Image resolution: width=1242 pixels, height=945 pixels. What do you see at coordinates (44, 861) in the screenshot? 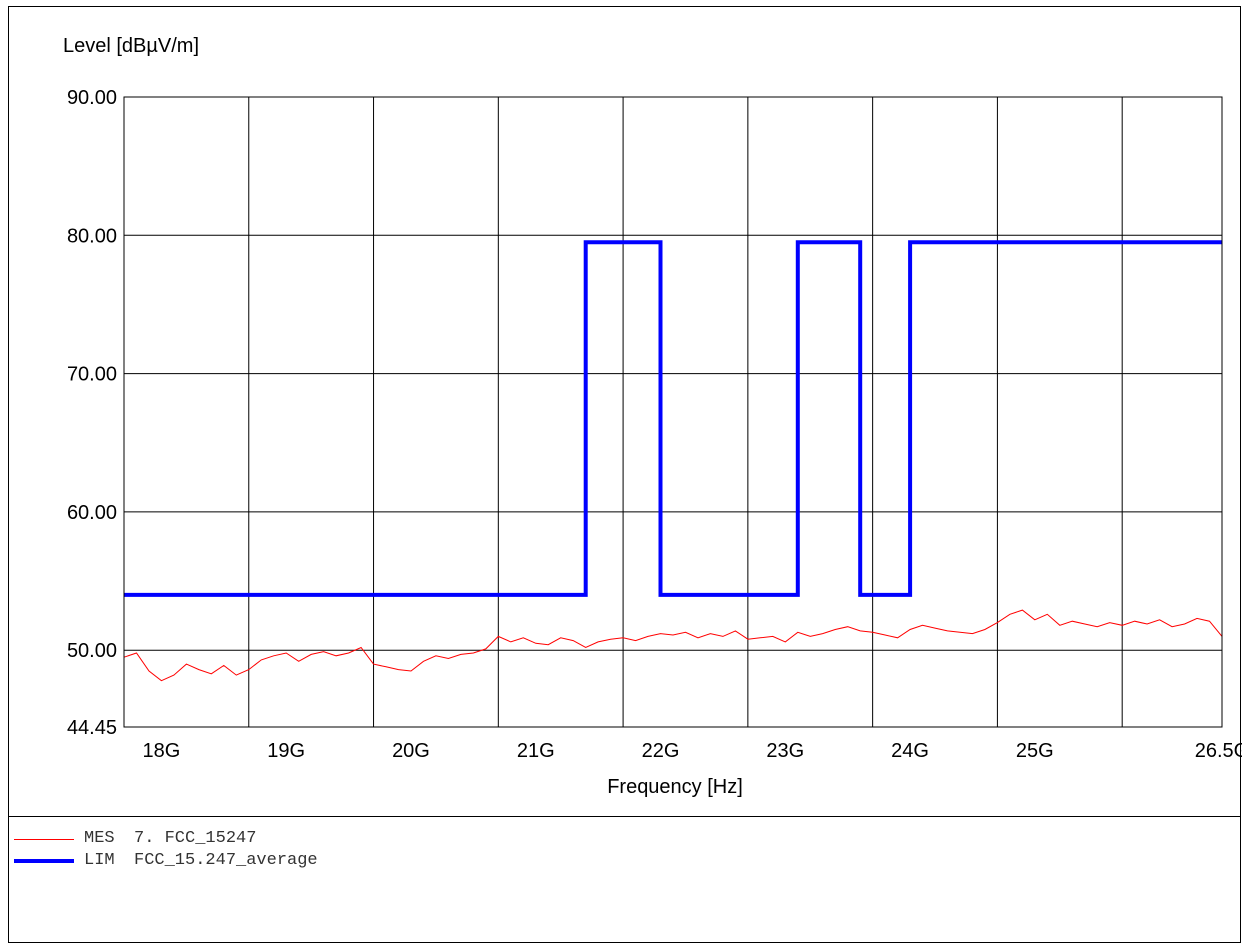
I see `legend-swatch-lim` at bounding box center [44, 861].